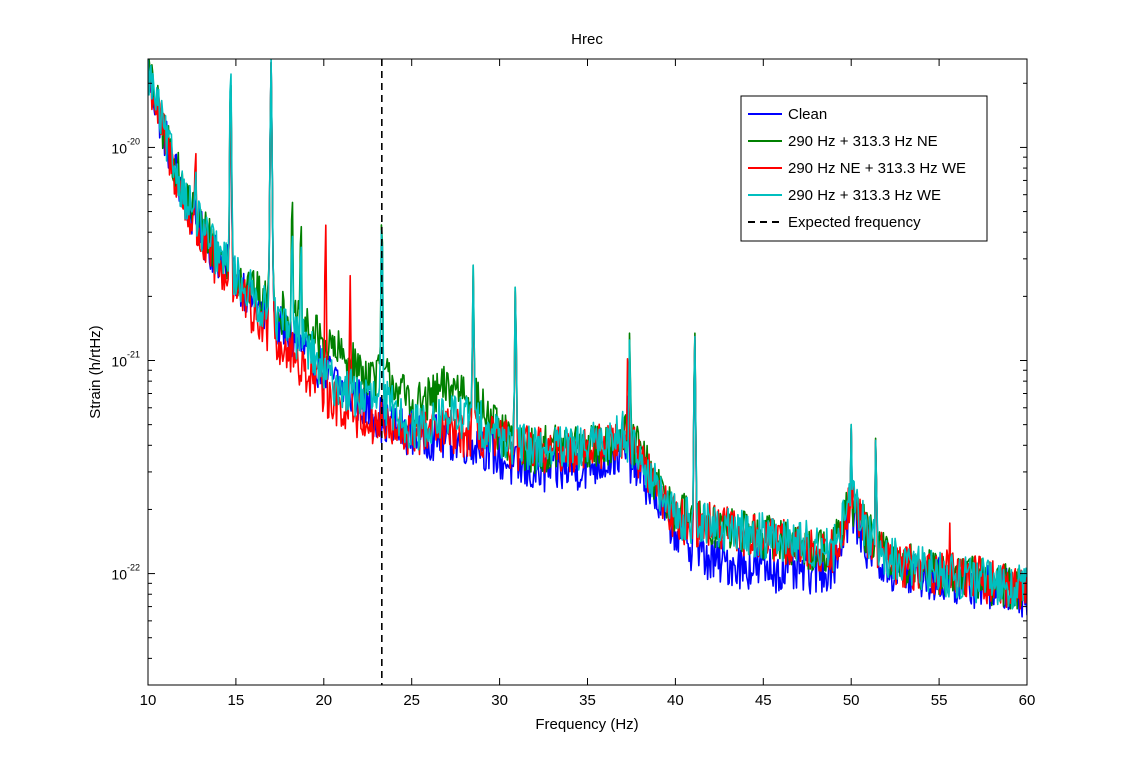 The width and height of the screenshot is (1135, 770). What do you see at coordinates (763, 700) in the screenshot?
I see `x-tick-label: 45` at bounding box center [763, 700].